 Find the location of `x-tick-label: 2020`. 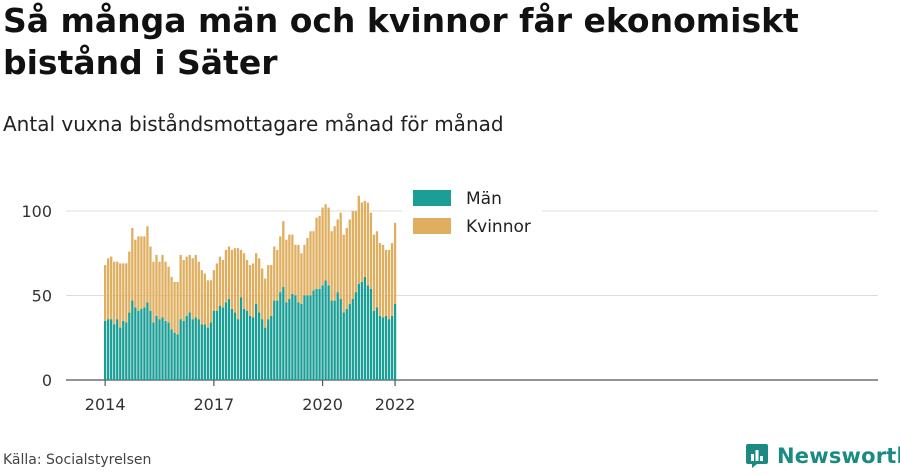

x-tick-label: 2020 is located at coordinates (322, 404).